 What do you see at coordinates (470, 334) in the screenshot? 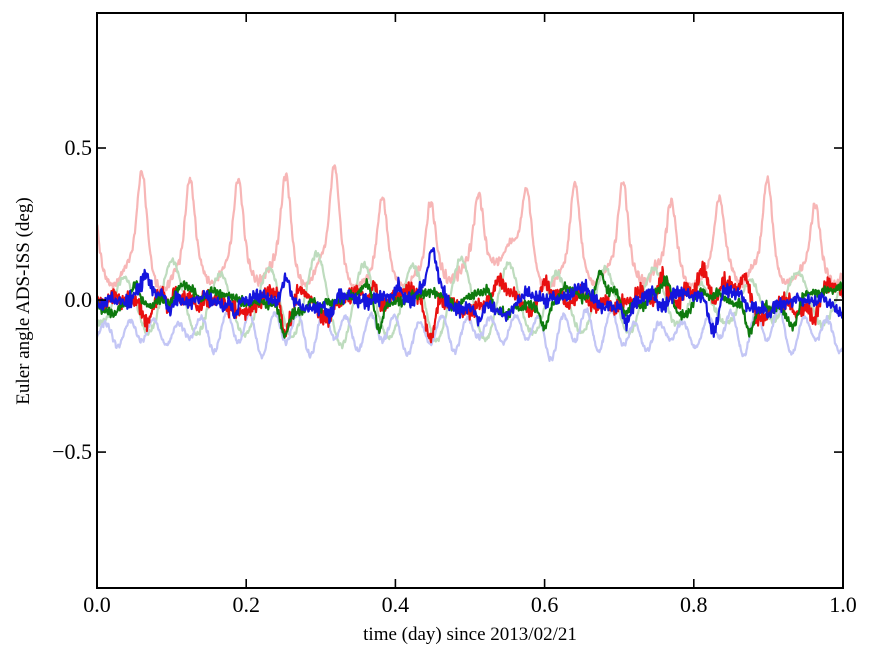
I see `series-euler-angle-3-orbital` at bounding box center [470, 334].